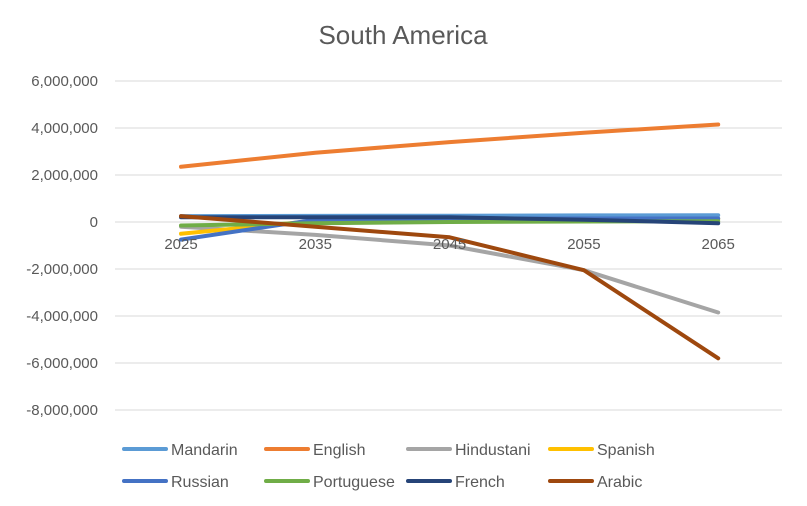 The width and height of the screenshot is (807, 506). I want to click on x-tick-label: 2065, so click(718, 244).